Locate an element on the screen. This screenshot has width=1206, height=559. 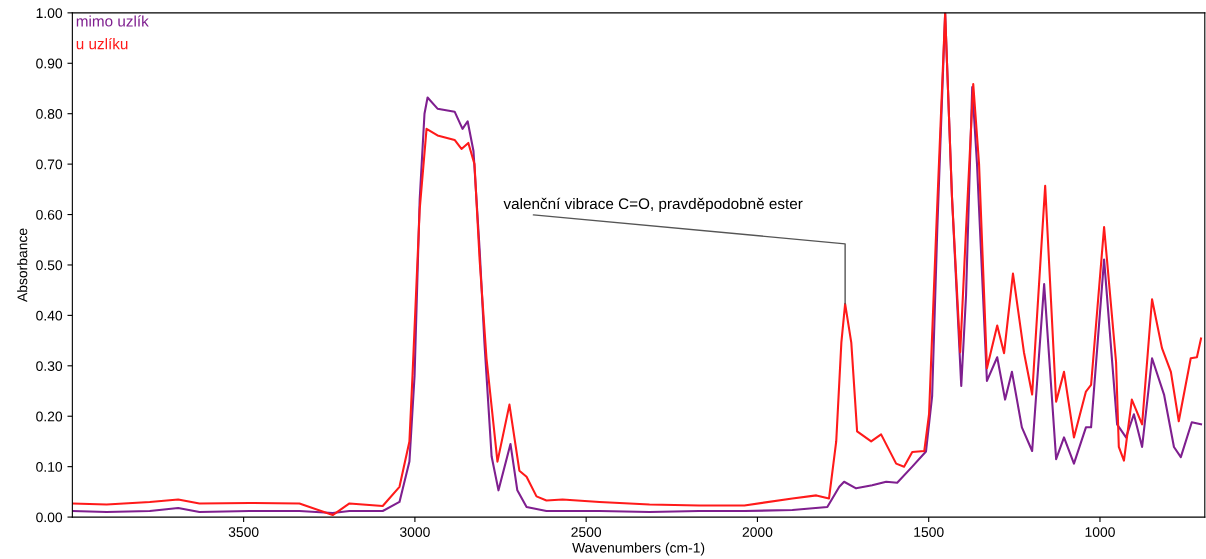
x-tick-label: 3000 is located at coordinates (414, 532).